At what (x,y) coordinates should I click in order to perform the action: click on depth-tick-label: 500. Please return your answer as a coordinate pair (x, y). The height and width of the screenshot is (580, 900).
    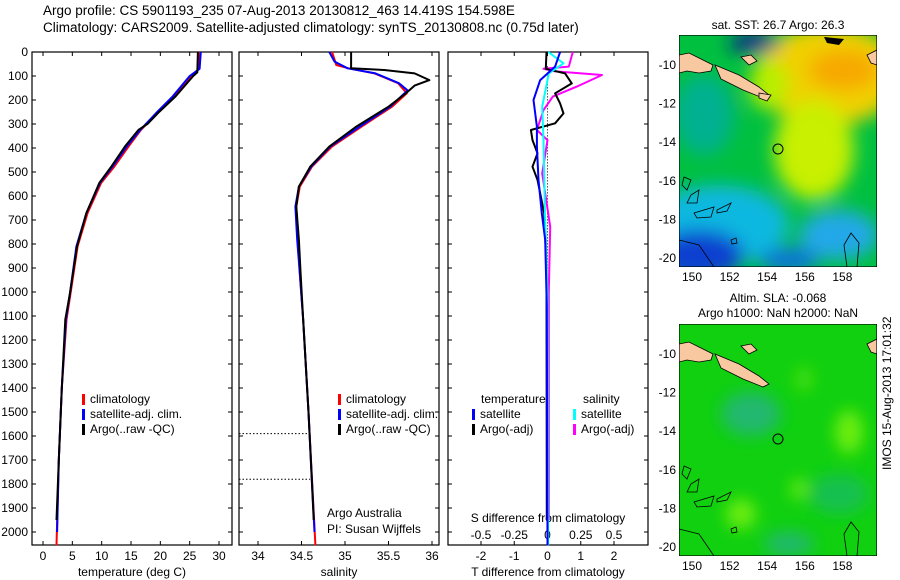
    Looking at the image, I should click on (18, 172).